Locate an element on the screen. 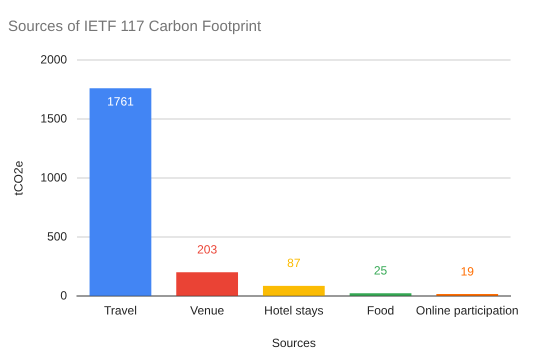 The image size is (535, 363). data-label: 1761 is located at coordinates (120, 101).